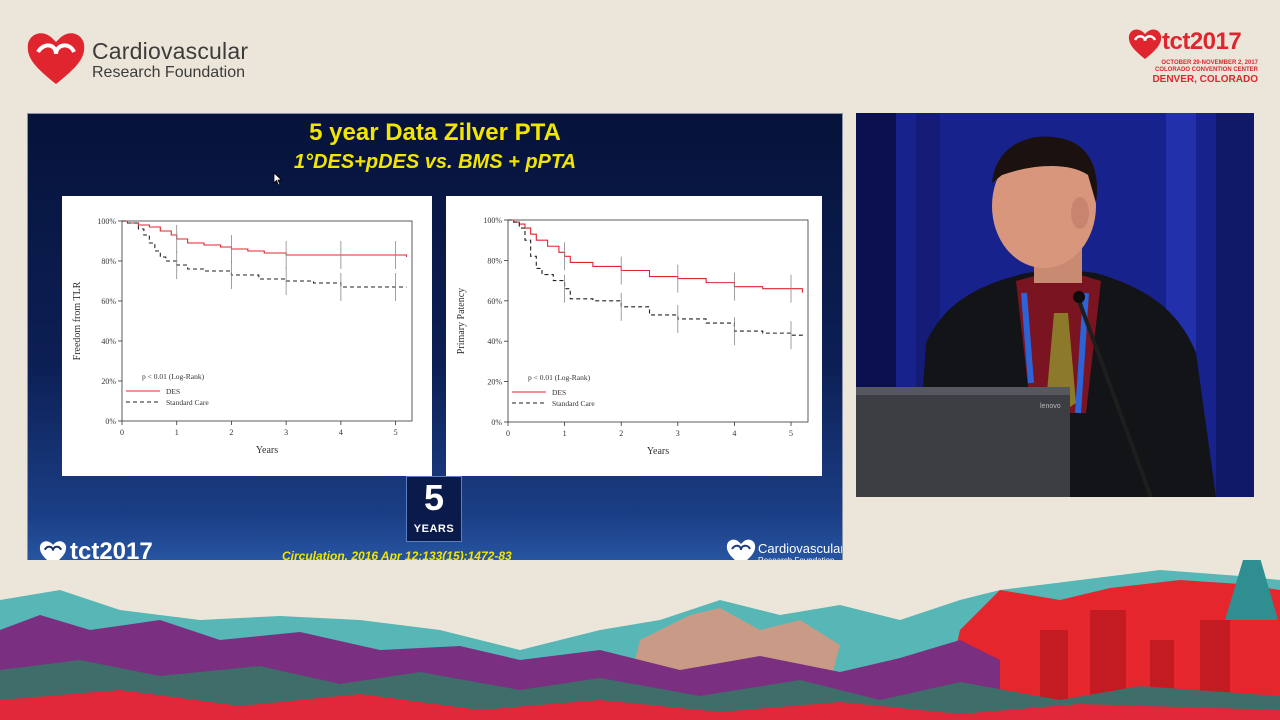 This screenshot has height=720, width=1280. What do you see at coordinates (435, 162) in the screenshot?
I see `slide-subtitle: 1°DES+pDES vs. BMS + pPTA` at bounding box center [435, 162].